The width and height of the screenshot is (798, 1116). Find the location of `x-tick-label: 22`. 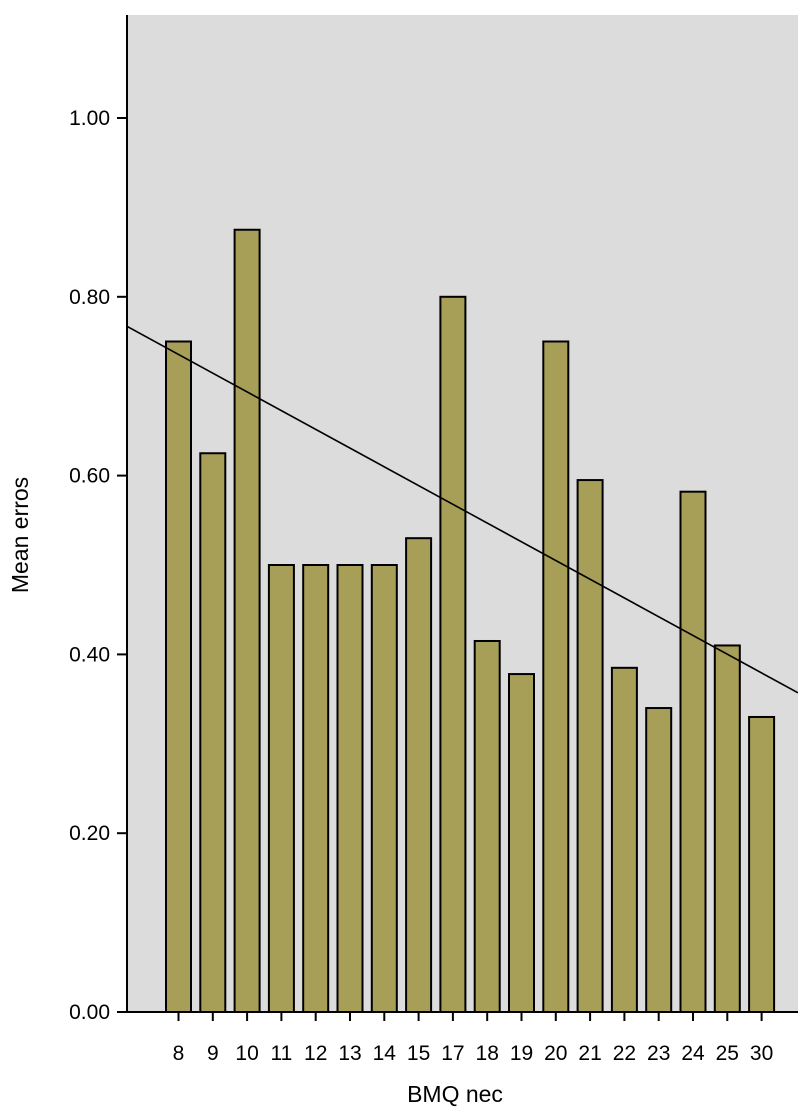

x-tick-label: 22 is located at coordinates (624, 1053).